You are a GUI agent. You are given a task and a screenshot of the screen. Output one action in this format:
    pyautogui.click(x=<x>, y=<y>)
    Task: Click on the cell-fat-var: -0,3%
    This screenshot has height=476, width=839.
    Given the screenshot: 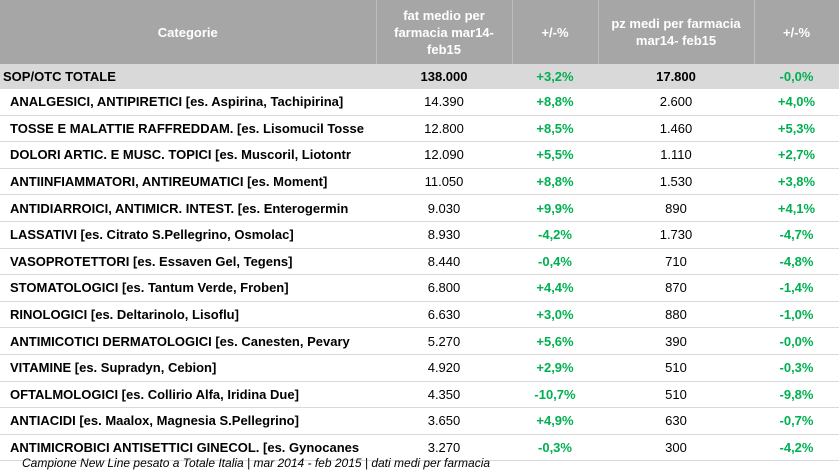 What is the action you would take?
    pyautogui.click(x=555, y=448)
    